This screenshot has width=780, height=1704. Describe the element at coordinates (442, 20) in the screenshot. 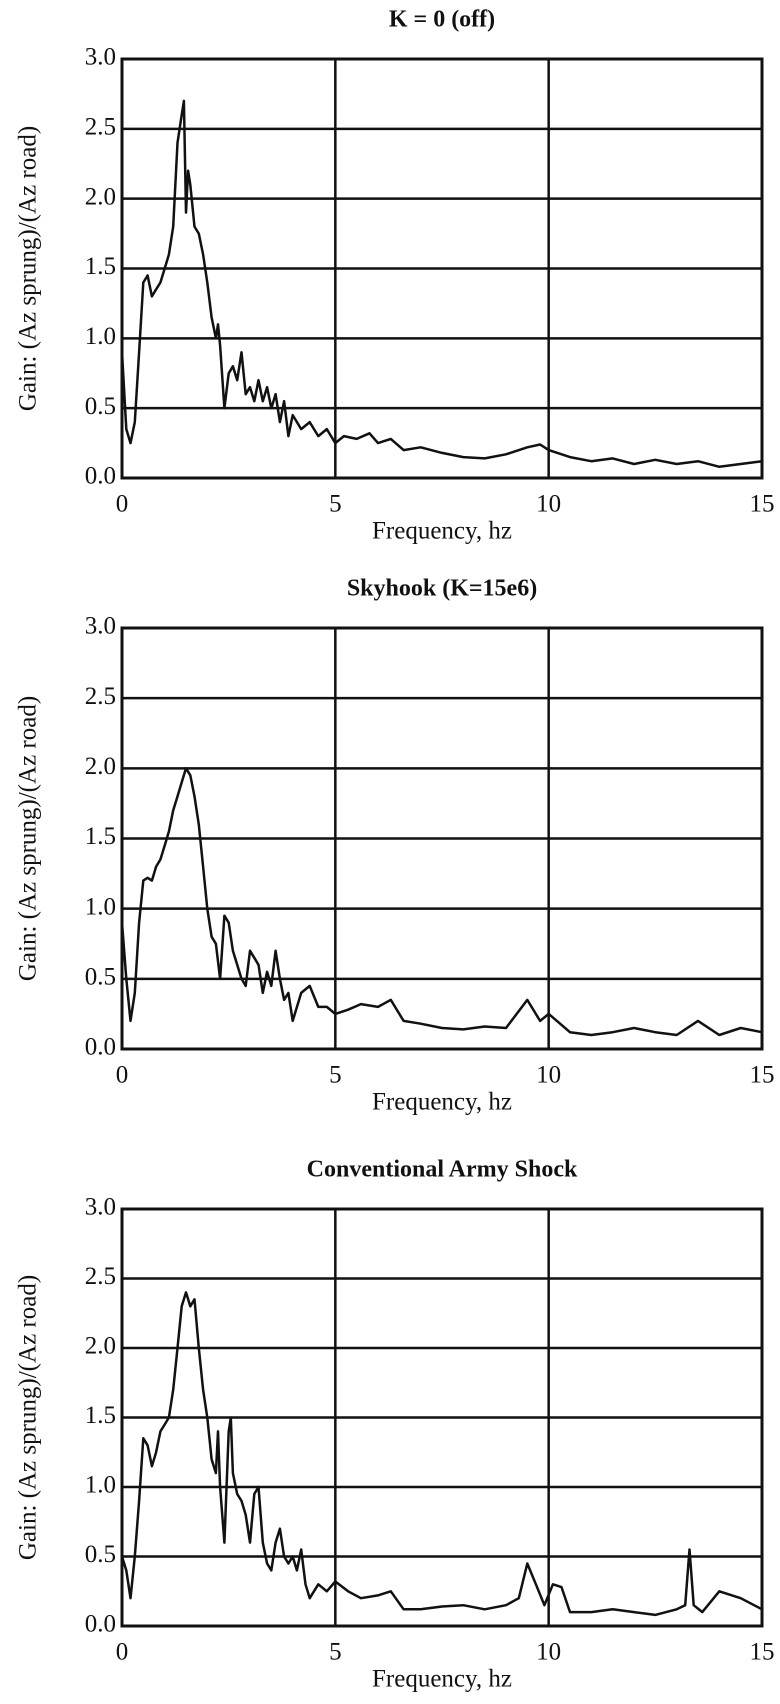

I see `chart-title: K = 0 (off)` at that location.